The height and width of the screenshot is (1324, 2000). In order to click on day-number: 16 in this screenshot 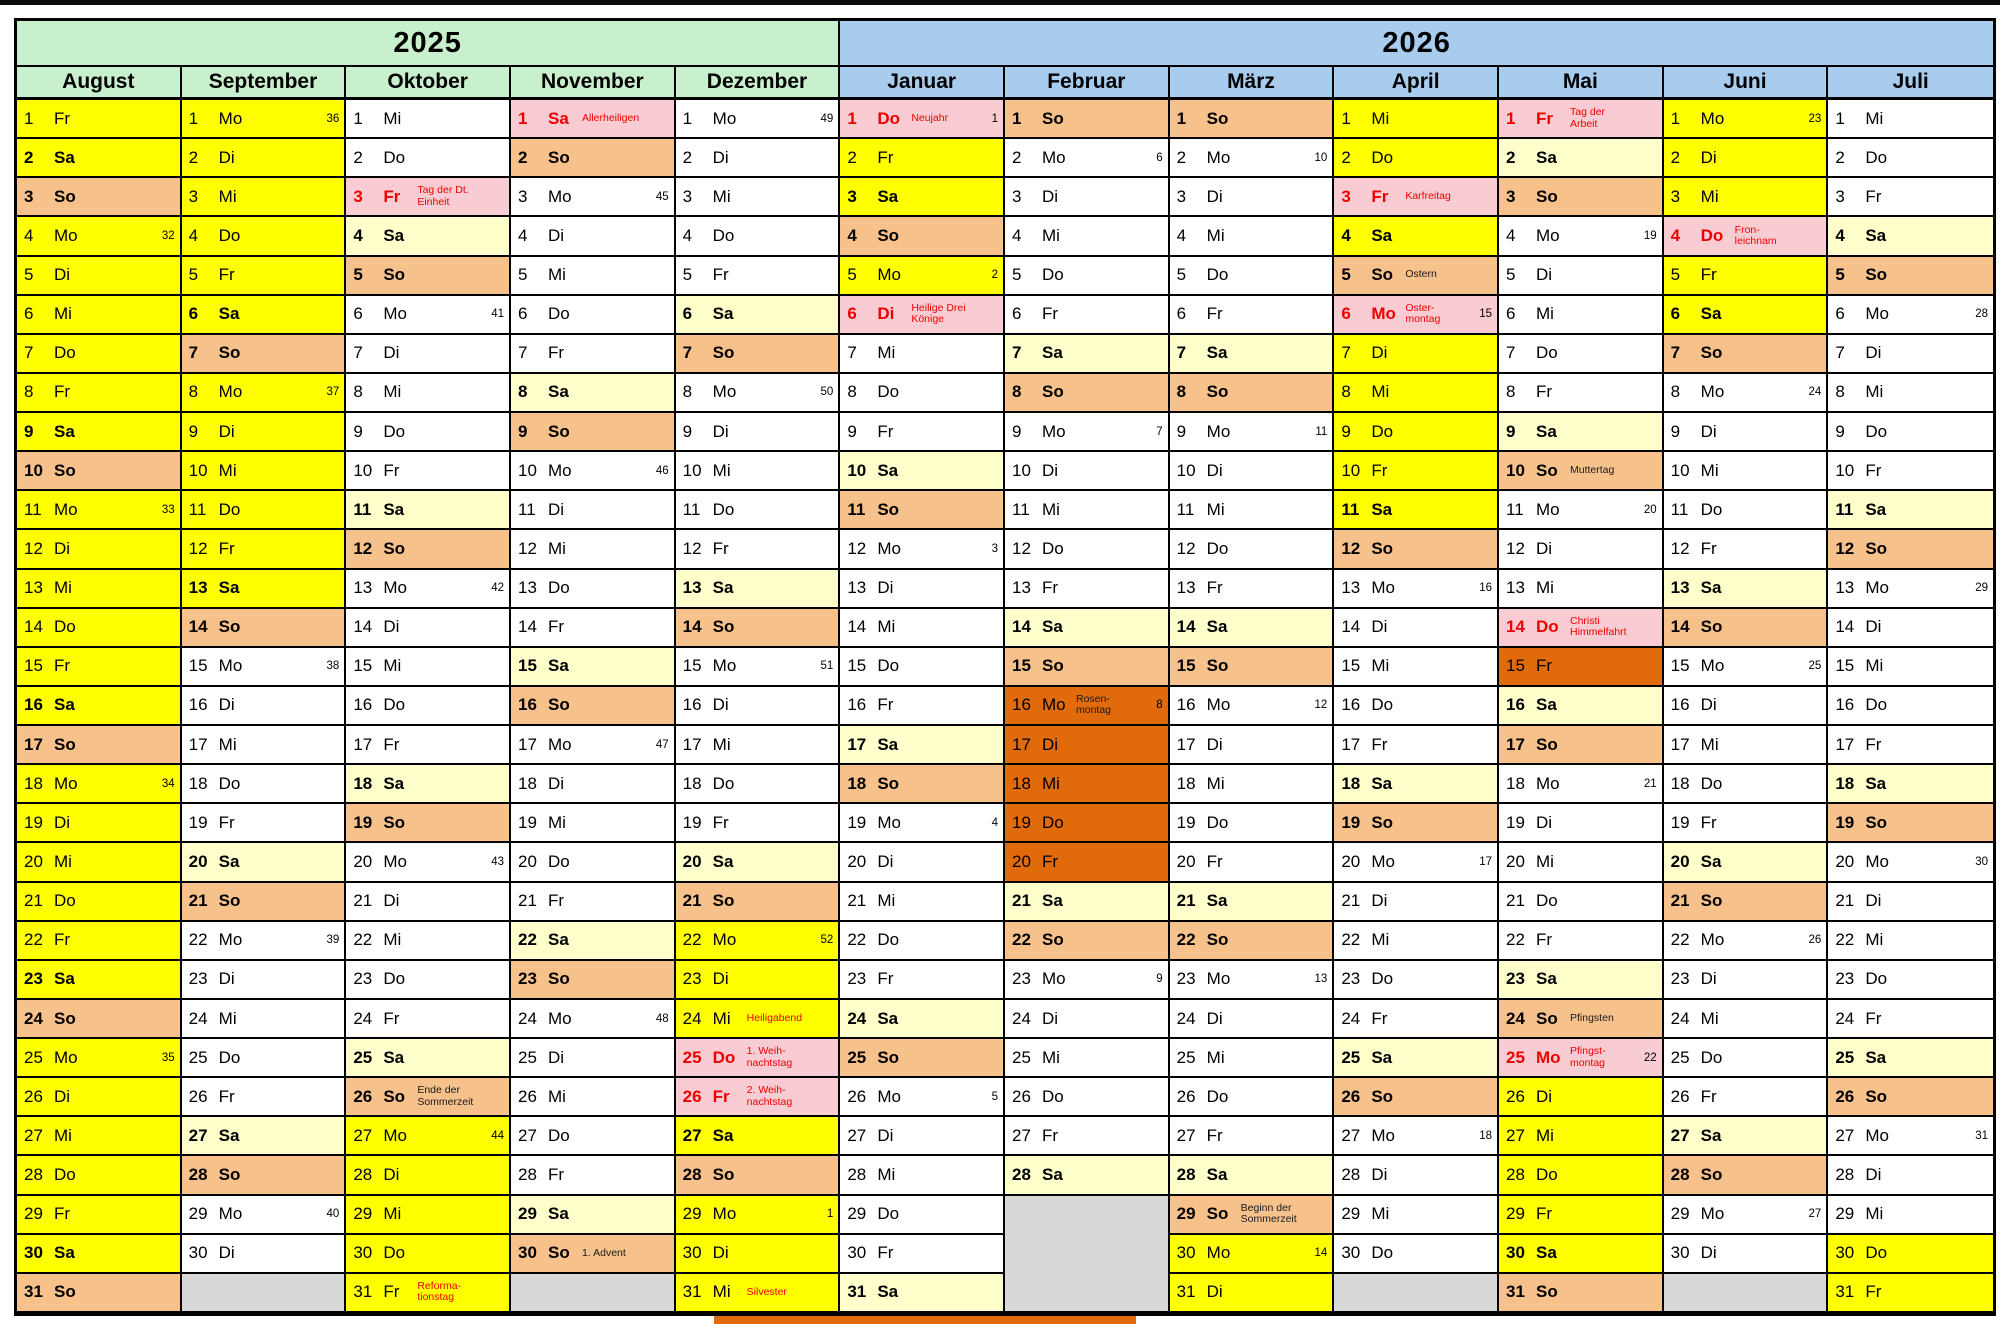, I will do `click(1021, 705)`.